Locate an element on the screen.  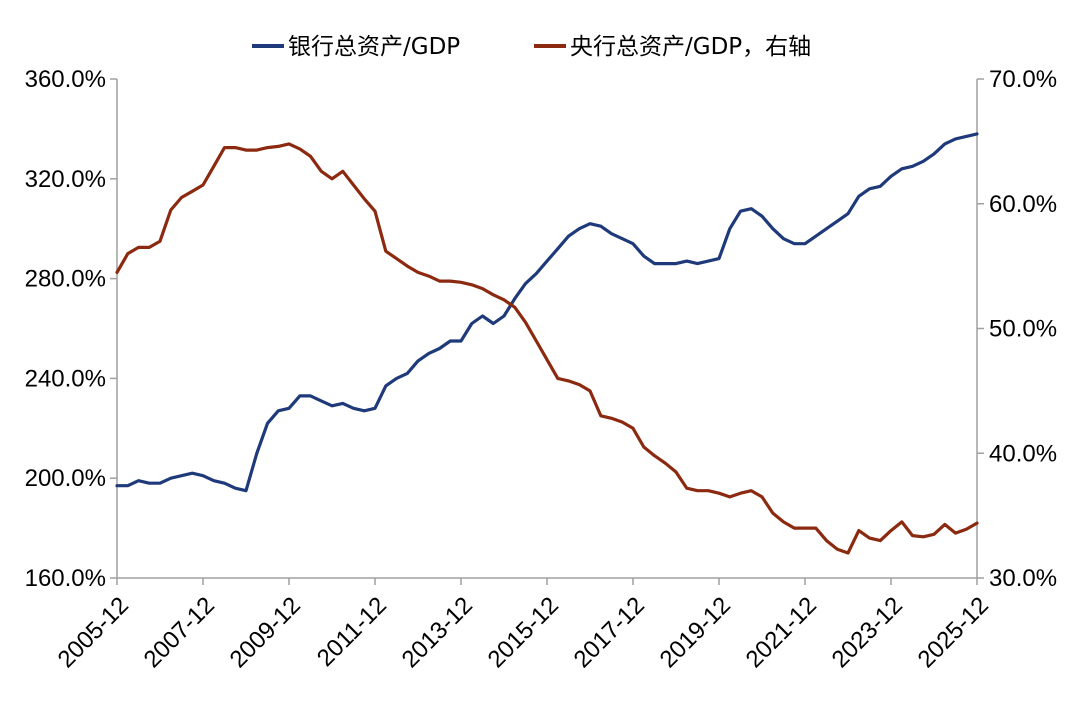
x-tick-label: 2013-12 is located at coordinates (437, 632).